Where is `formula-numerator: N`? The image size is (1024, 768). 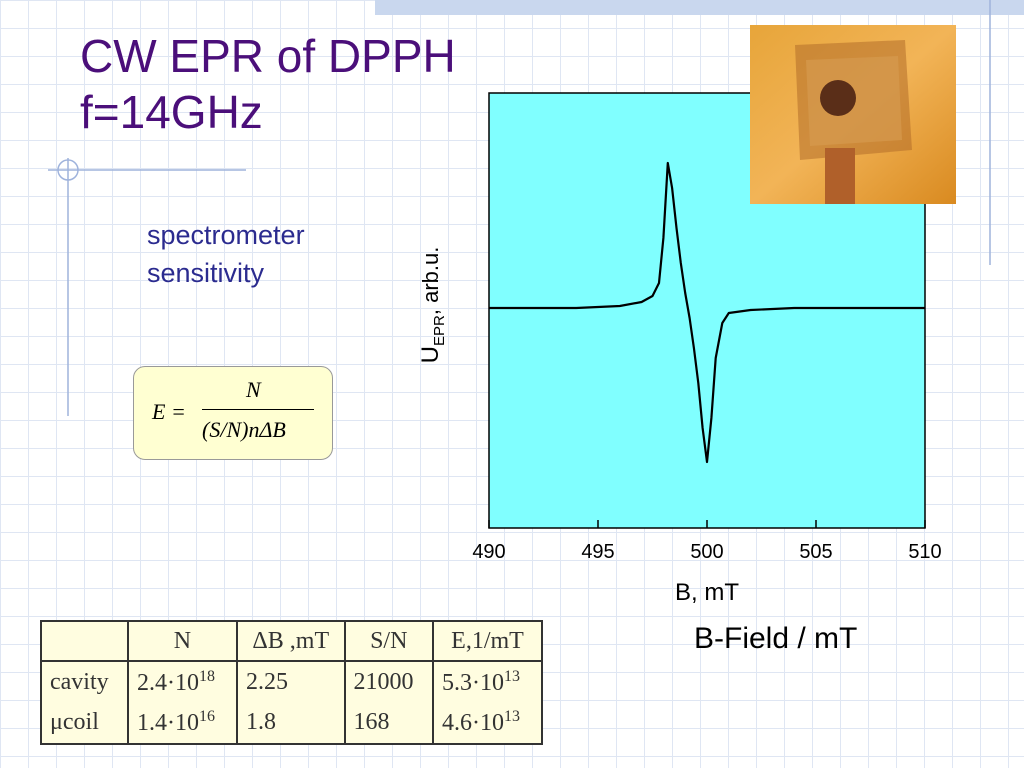
formula-numerator: N is located at coordinates (253, 389).